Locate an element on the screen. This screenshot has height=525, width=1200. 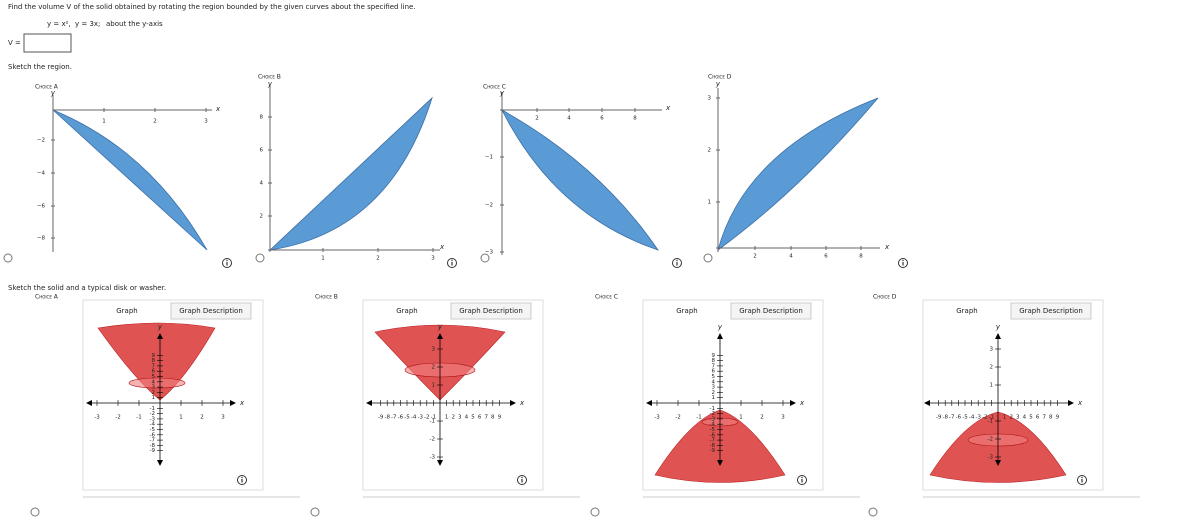
answer-label: V = is located at coordinates (14, 43).